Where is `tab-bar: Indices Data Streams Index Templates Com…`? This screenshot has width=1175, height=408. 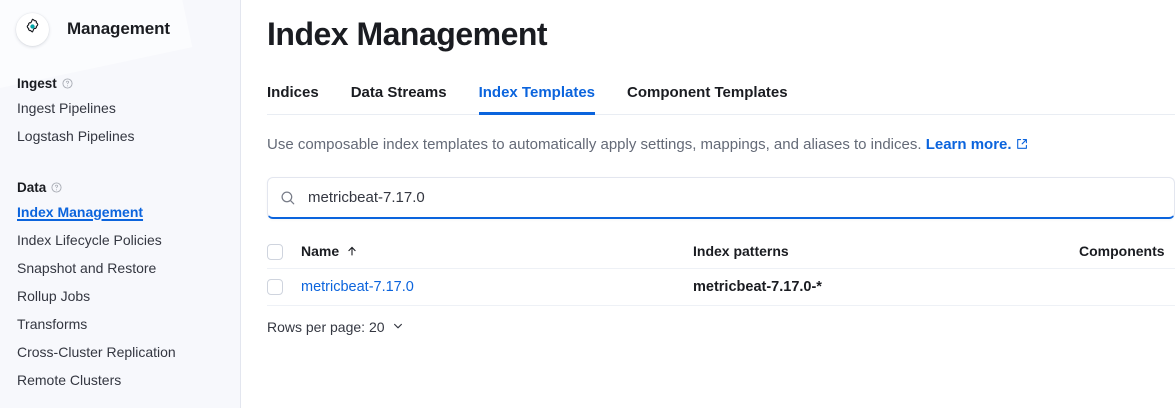
tab-bar: Indices Data Streams Index Templates Com… is located at coordinates (721, 96).